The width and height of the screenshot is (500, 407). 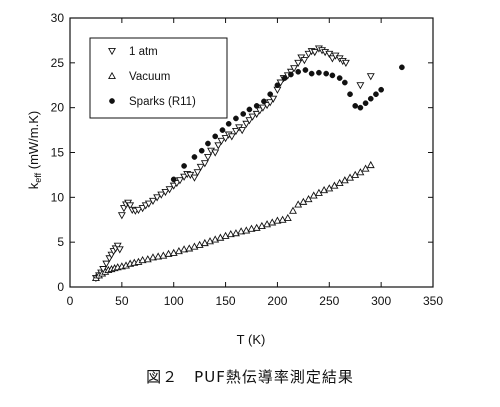 I want to click on legend-markers, so click(x=112, y=75).